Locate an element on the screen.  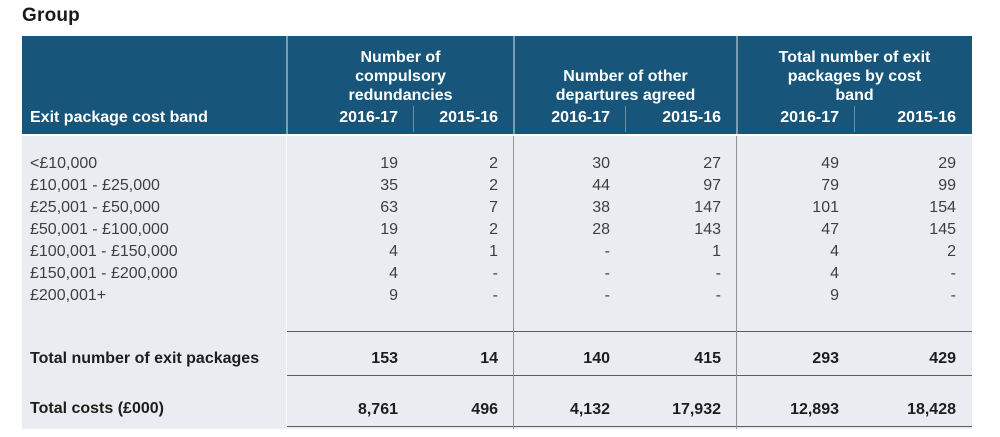
totals-label-costs: Total costs (£000) is located at coordinates (97, 408).